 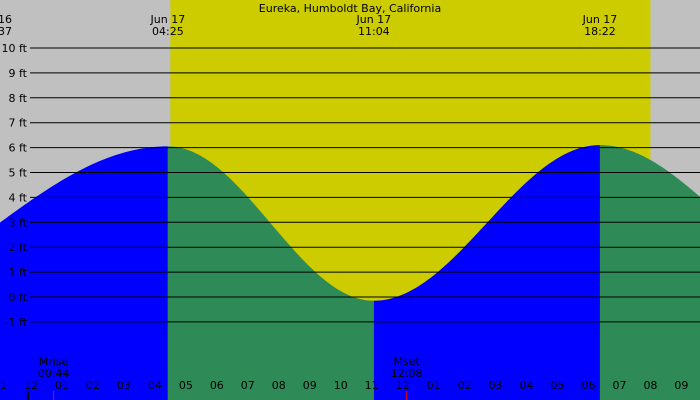 I want to click on moon-event-label: Mrise, so click(x=54, y=361).